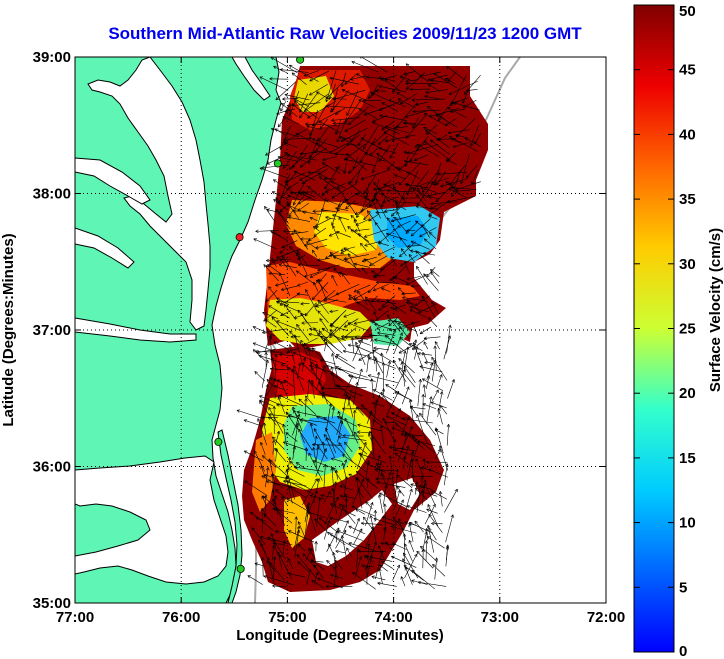 Image resolution: width=724 pixels, height=659 pixels. Describe the element at coordinates (606, 617) in the screenshot. I see `x-tick-label: 72:00` at that location.